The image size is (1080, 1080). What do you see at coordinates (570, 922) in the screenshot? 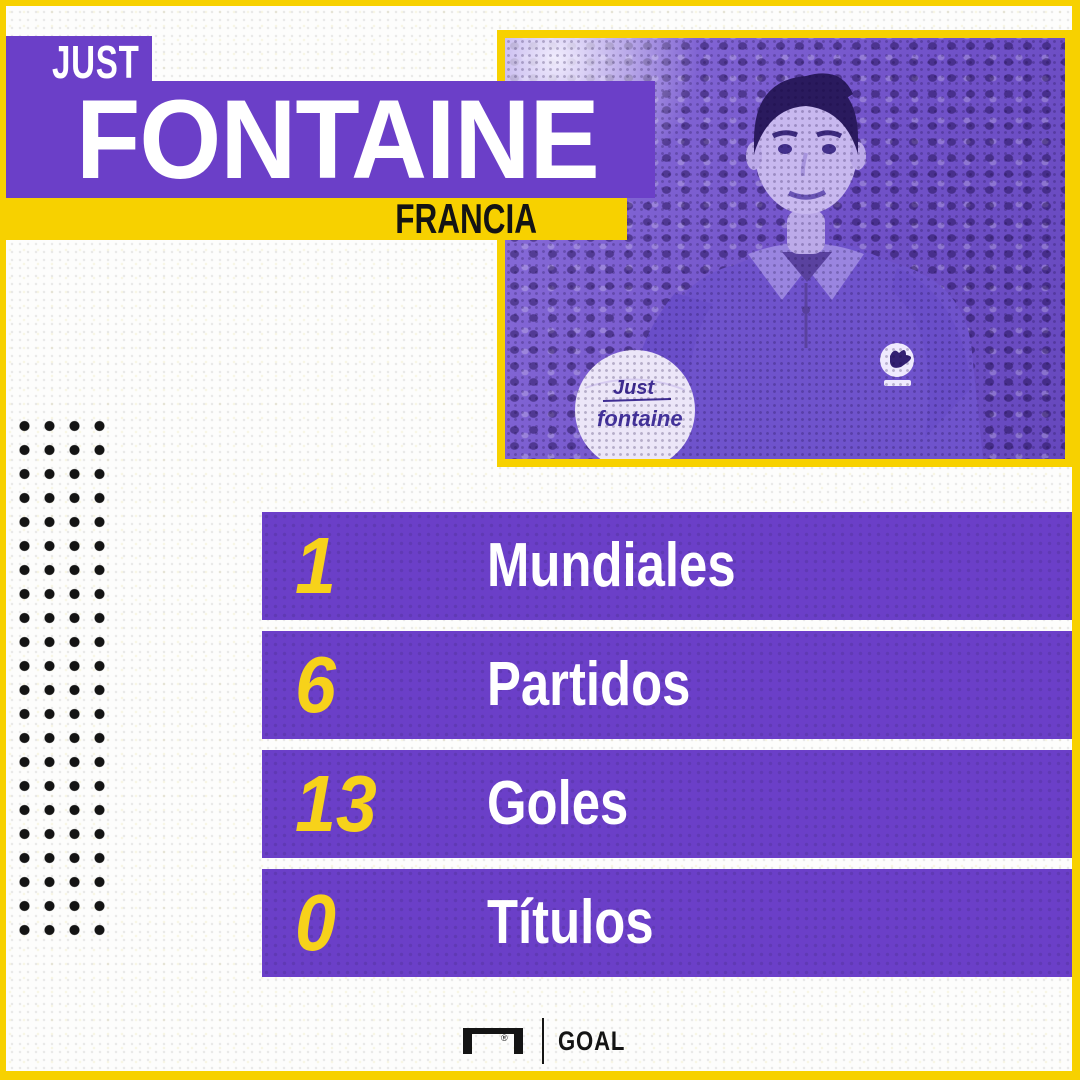
I see `stat-label: Títulos` at bounding box center [570, 922].